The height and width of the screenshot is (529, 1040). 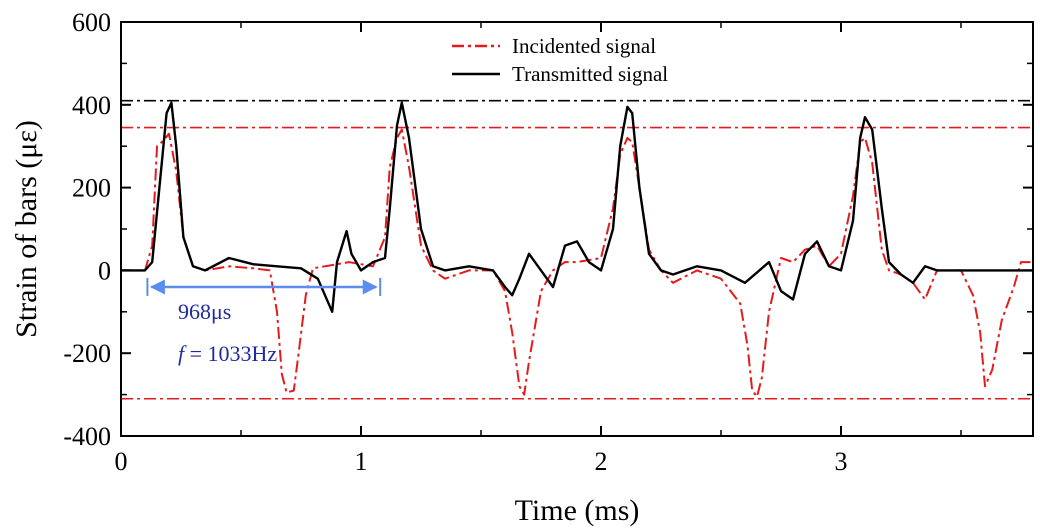 What do you see at coordinates (87, 436) in the screenshot?
I see `y-tick-label: -400` at bounding box center [87, 436].